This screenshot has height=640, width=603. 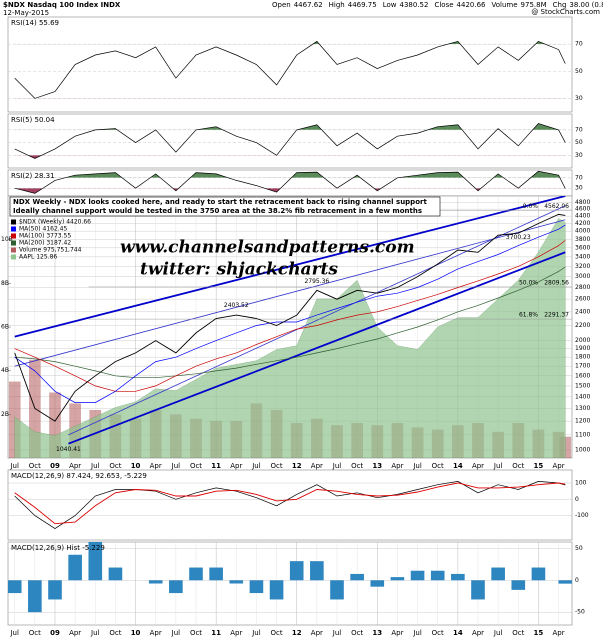 What do you see at coordinates (5, 370) in the screenshot?
I see `volume-tick-label: 4B` at bounding box center [5, 370].